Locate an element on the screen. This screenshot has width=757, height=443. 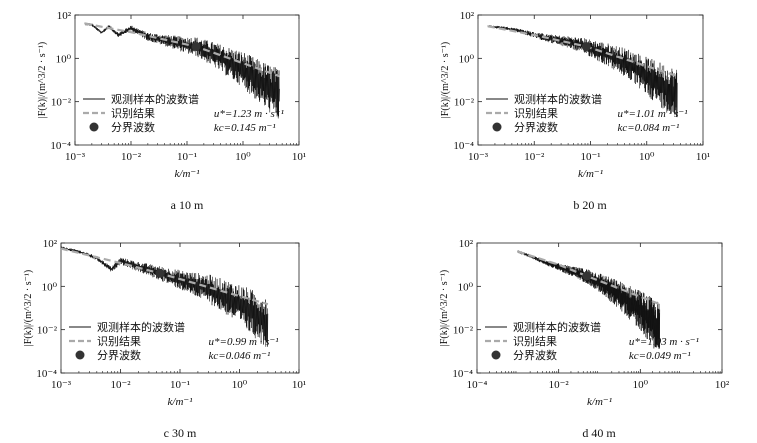
annotation-text: kc=0.049 m⁻¹ is located at coordinates (660, 356).